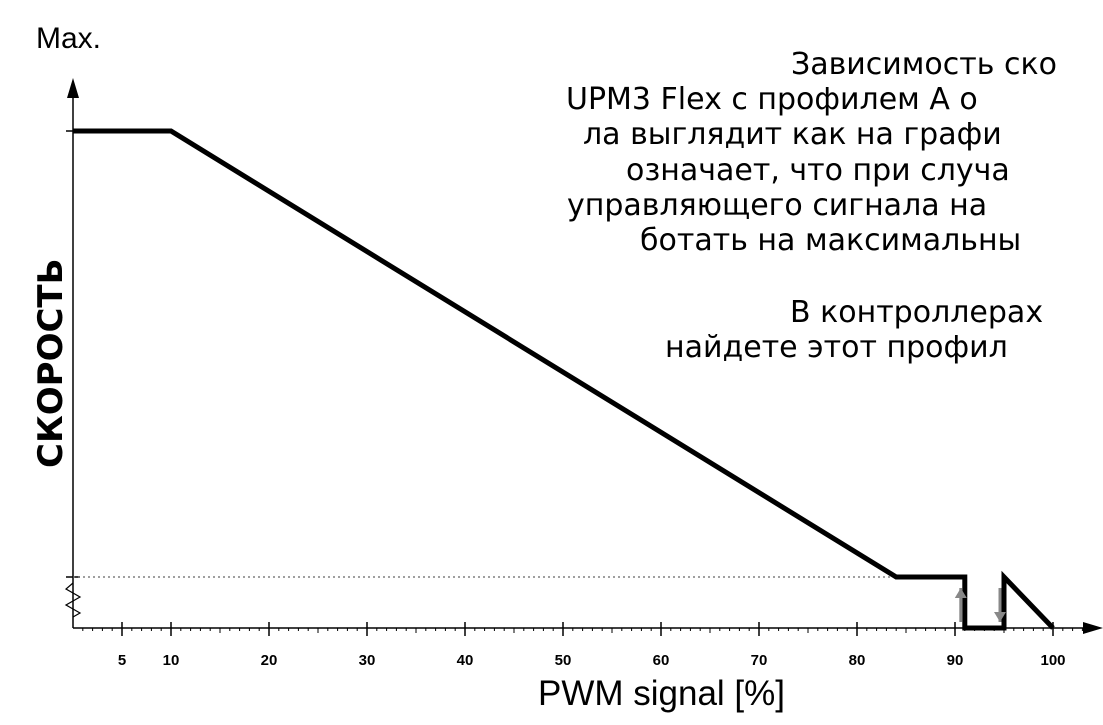 The image size is (1103, 725). I want to click on x-tick-label: 30, so click(367, 660).